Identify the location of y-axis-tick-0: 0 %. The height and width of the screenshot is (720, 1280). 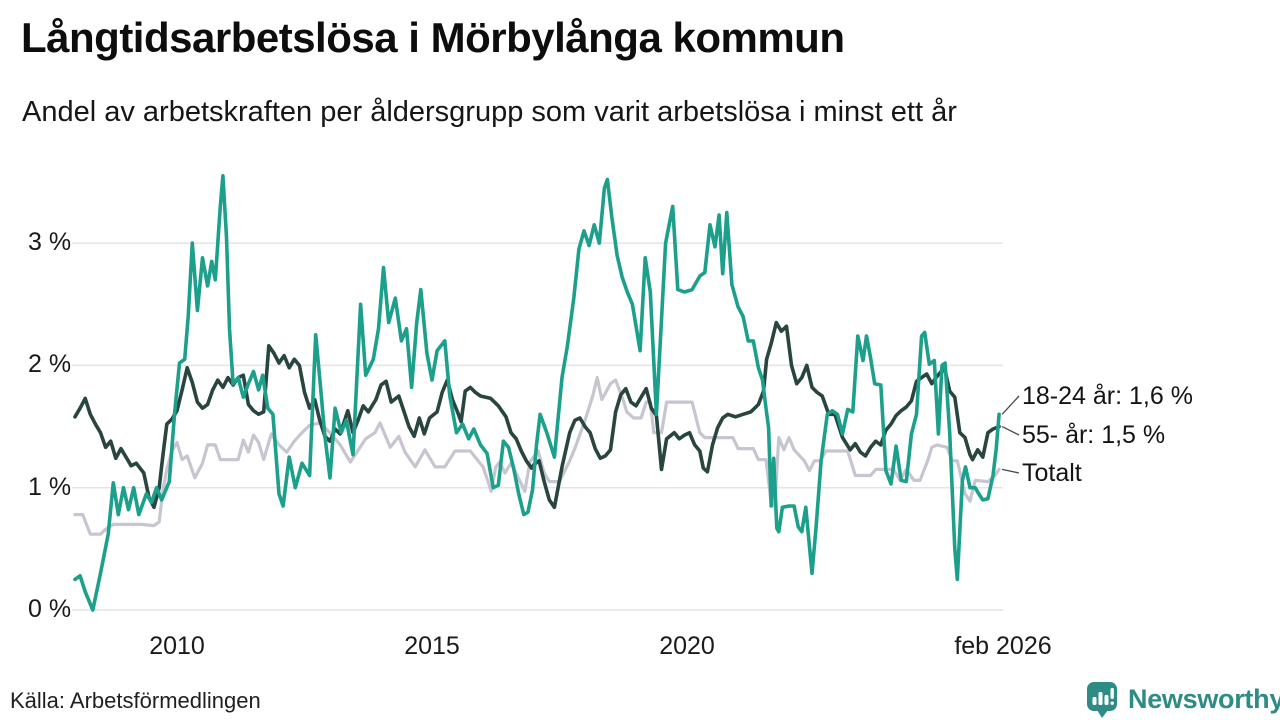
(50, 609).